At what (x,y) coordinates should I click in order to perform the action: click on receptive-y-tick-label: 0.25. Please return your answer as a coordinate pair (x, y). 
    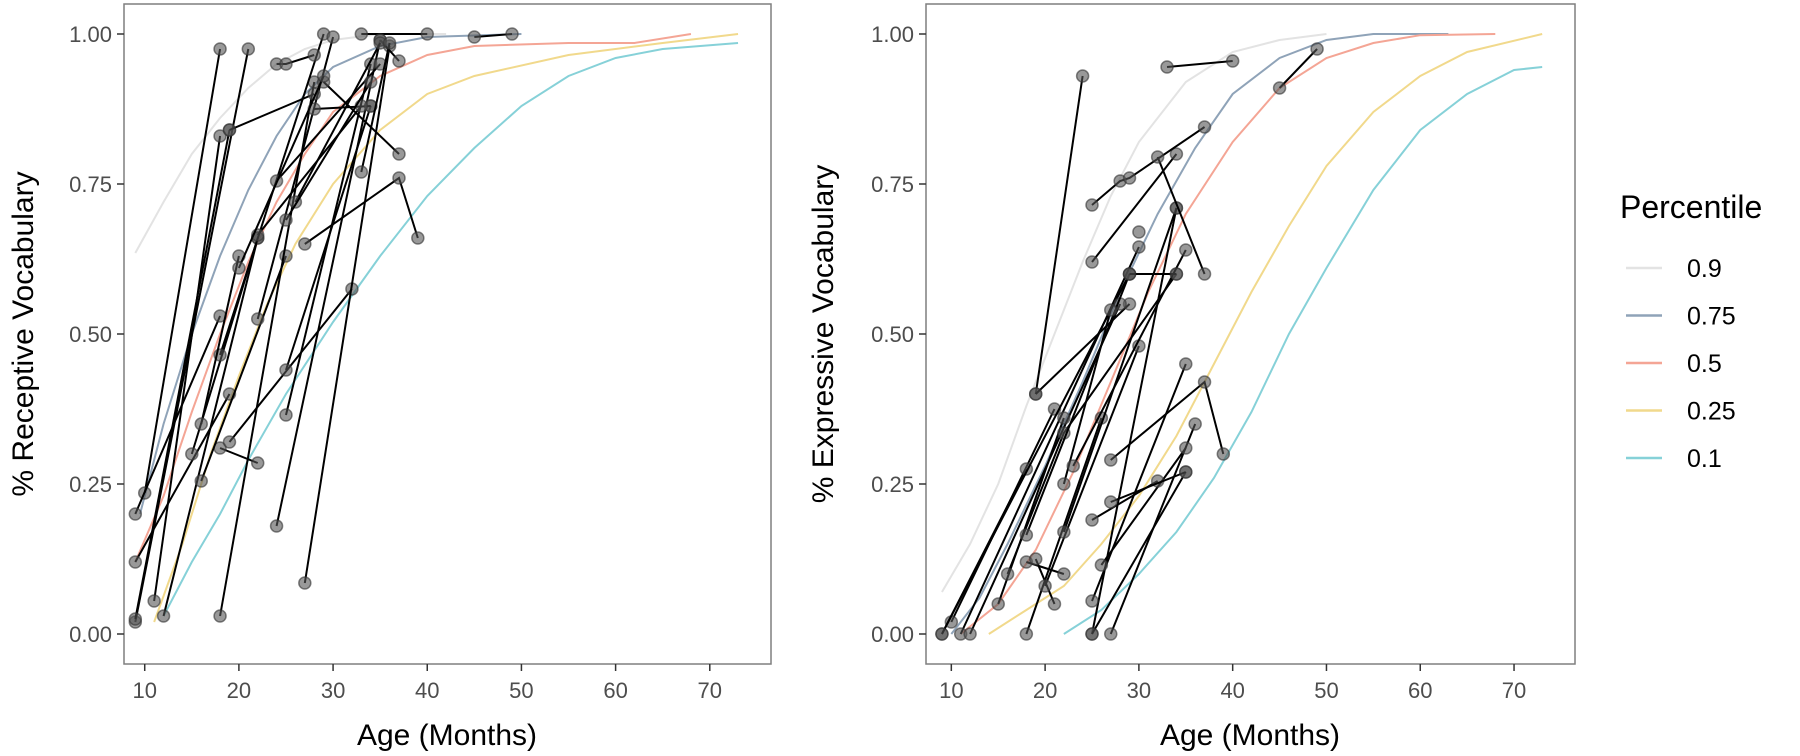
    Looking at the image, I should click on (90, 484).